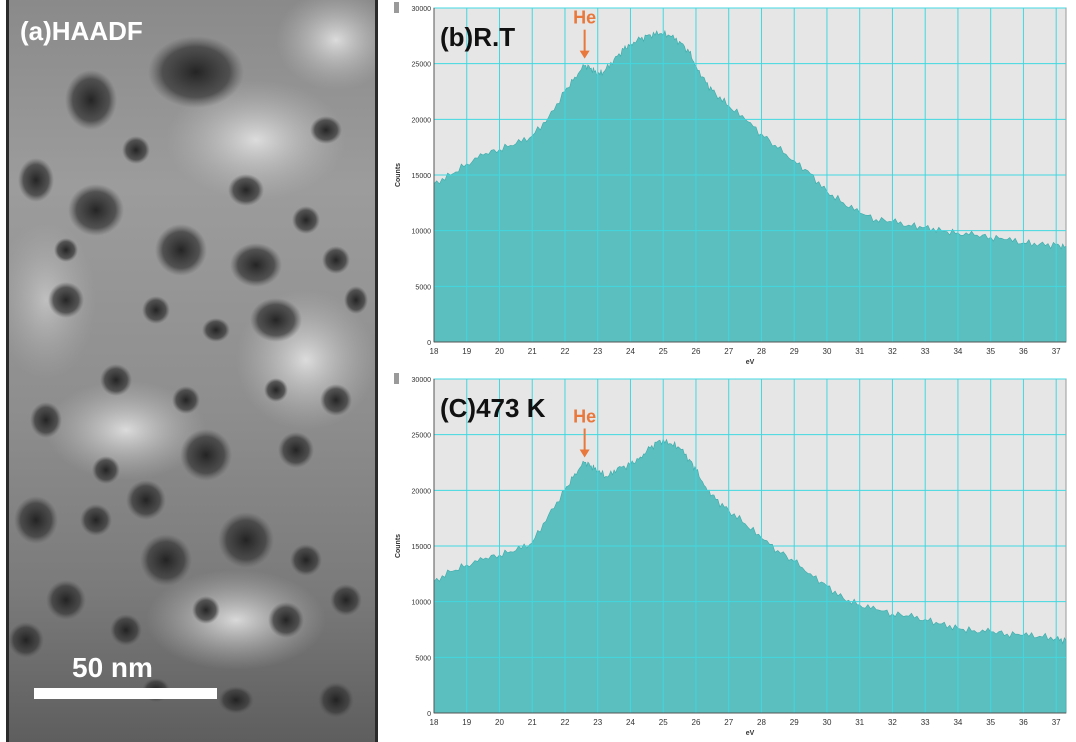 Image resolution: width=1076 pixels, height=742 pixels. What do you see at coordinates (827, 722) in the screenshot?
I see `x-tick-label: 30` at bounding box center [827, 722].